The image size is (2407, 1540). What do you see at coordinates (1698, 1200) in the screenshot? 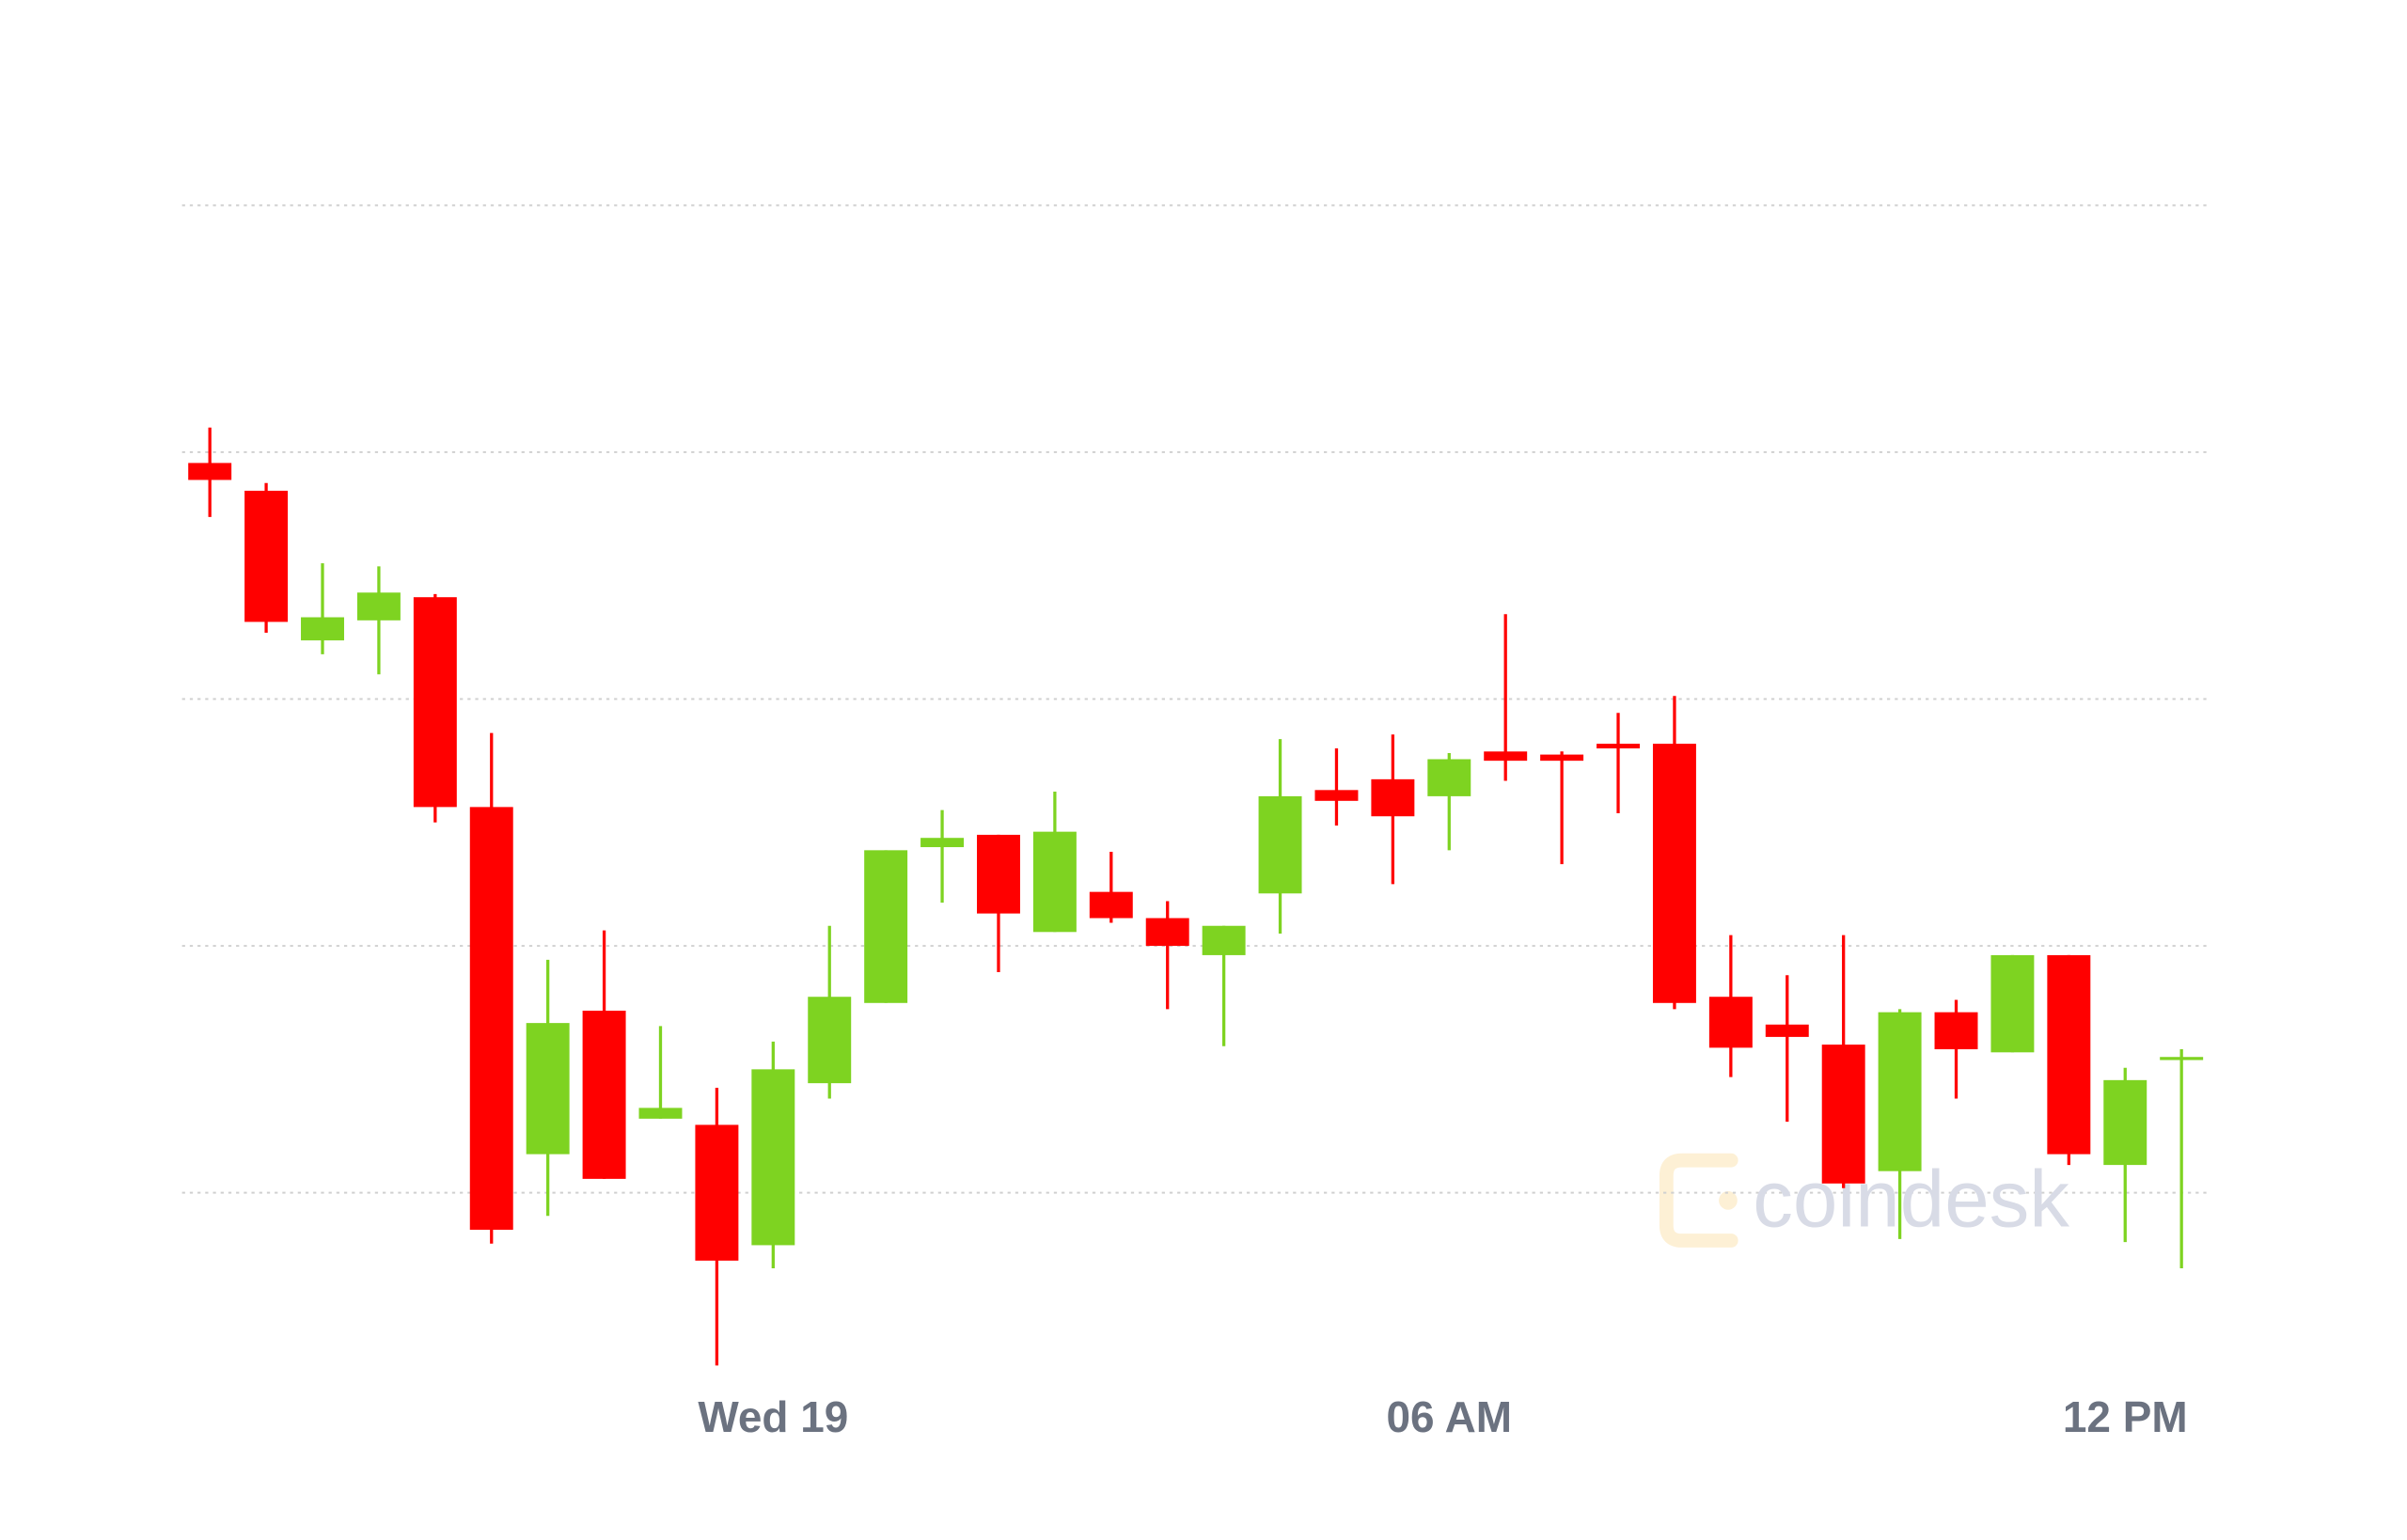
I see `watermark-logo` at bounding box center [1698, 1200].